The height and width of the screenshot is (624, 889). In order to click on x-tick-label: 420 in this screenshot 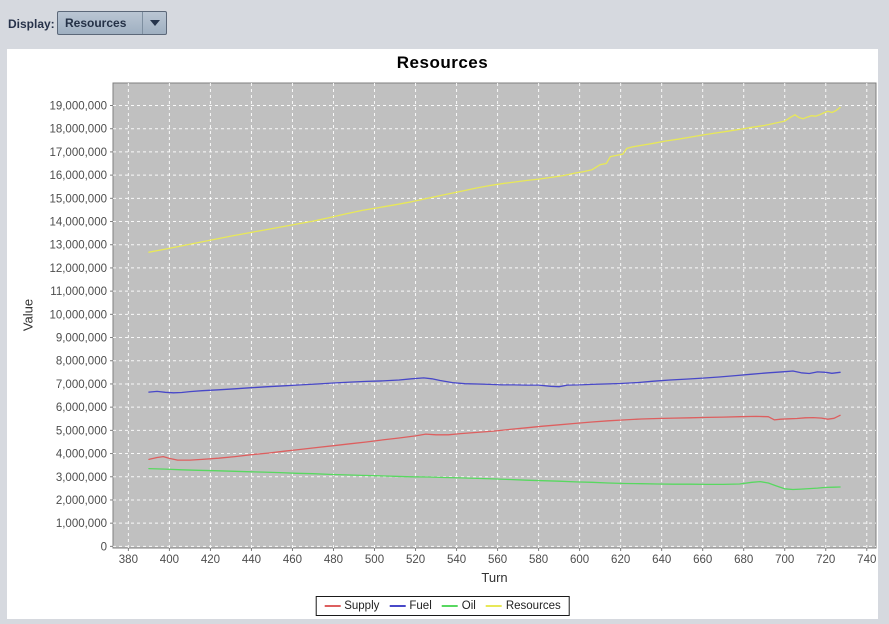, I will do `click(210, 560)`.